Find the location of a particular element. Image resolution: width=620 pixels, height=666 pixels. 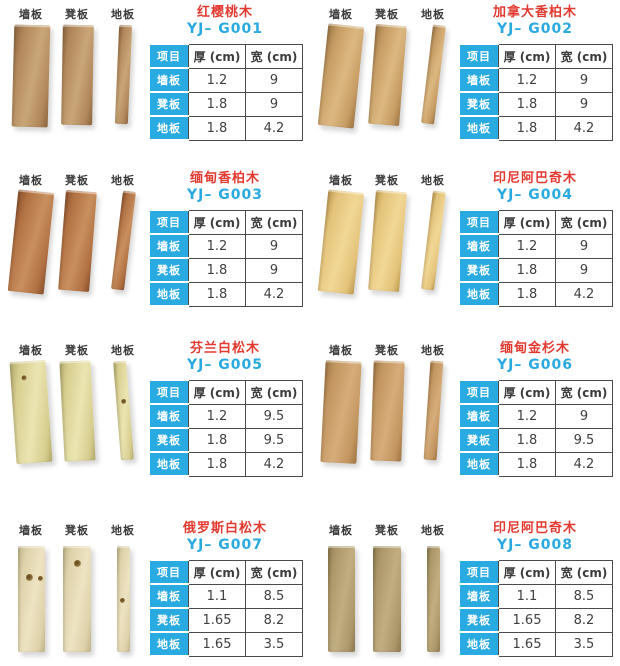

product-name: 加拿大香柏木 is located at coordinates (534, 12).